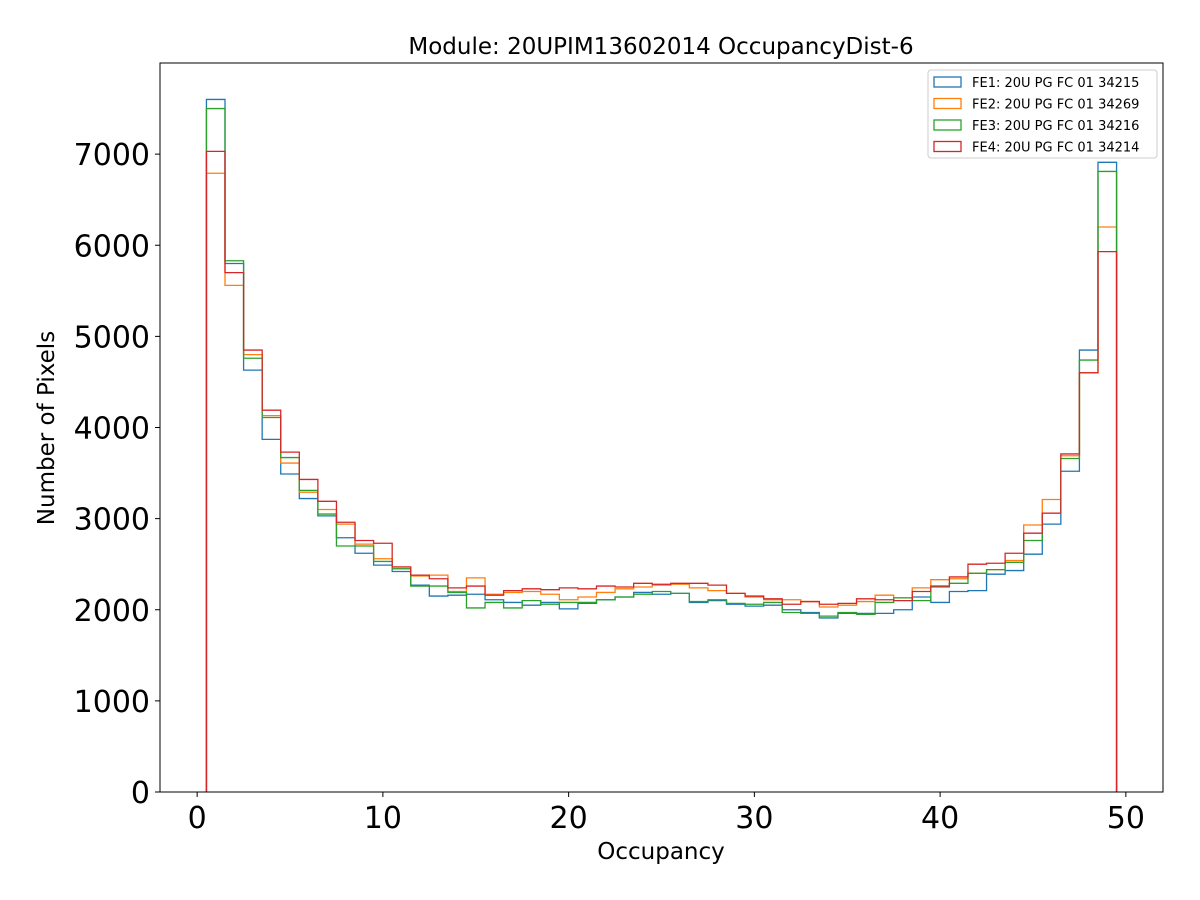 This screenshot has width=1200, height=900. I want to click on y-tick-label: 5000, so click(112, 337).